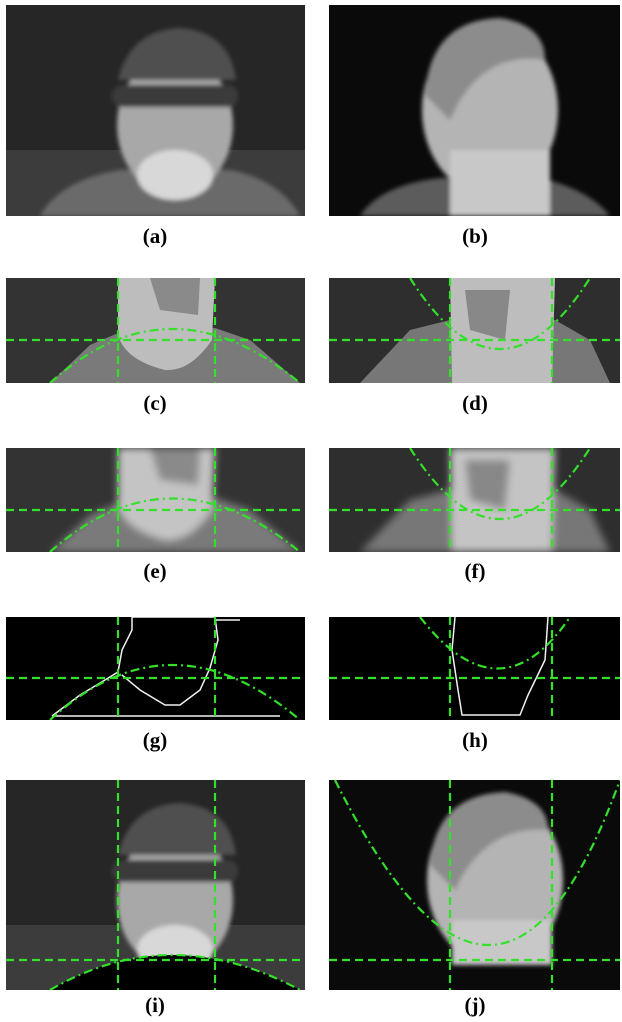 The width and height of the screenshot is (622, 1022). What do you see at coordinates (475, 236) in the screenshot?
I see `panel-label: (b)` at bounding box center [475, 236].